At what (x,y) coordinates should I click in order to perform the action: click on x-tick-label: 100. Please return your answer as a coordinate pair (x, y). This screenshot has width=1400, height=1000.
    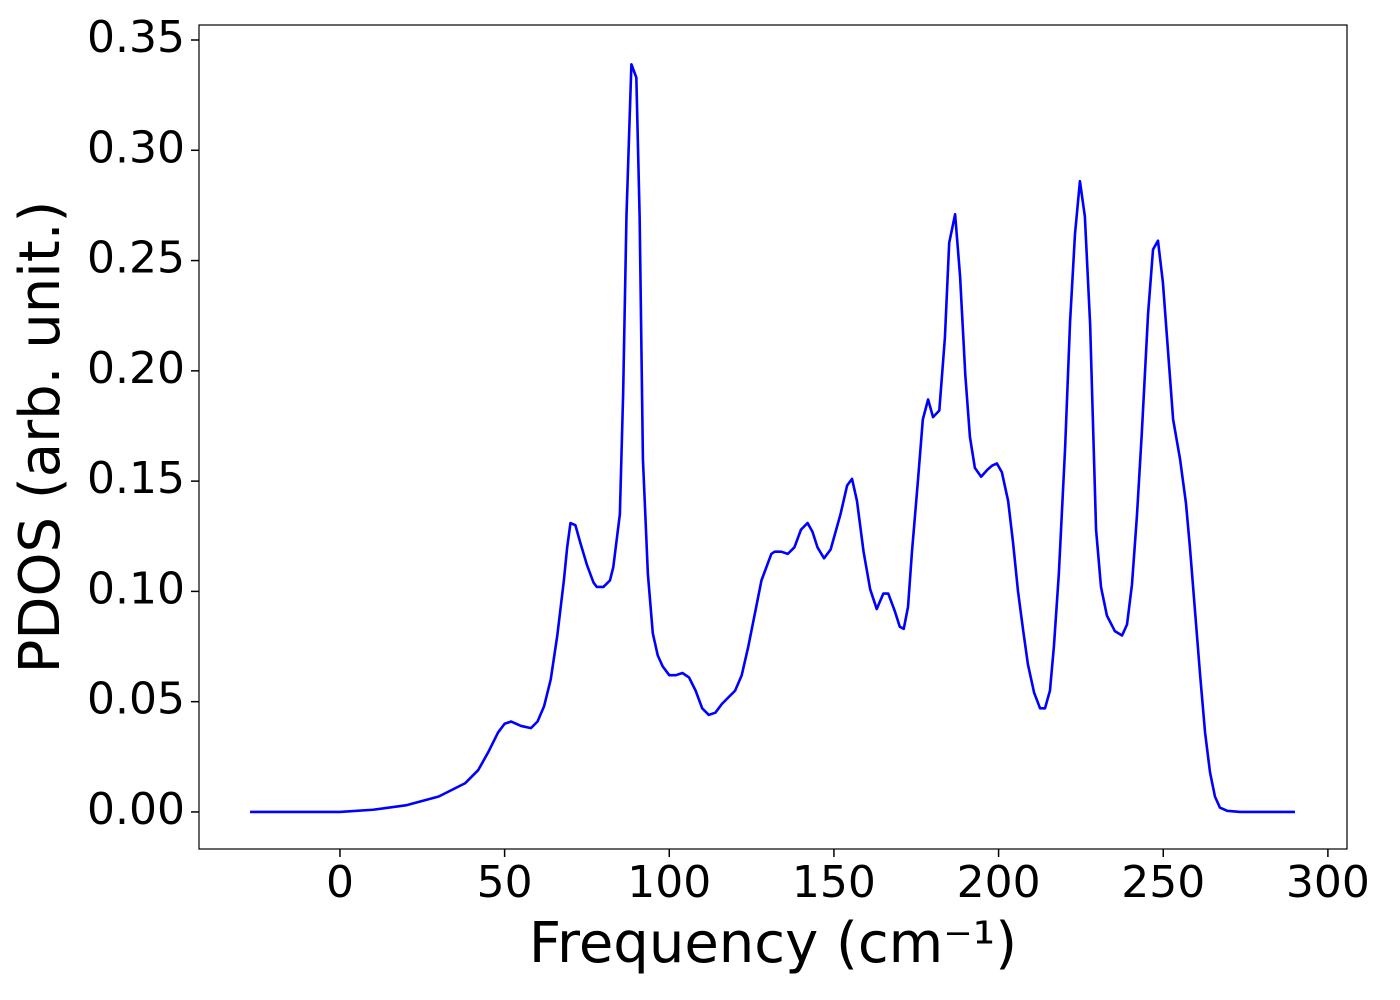
    Looking at the image, I should click on (669, 882).